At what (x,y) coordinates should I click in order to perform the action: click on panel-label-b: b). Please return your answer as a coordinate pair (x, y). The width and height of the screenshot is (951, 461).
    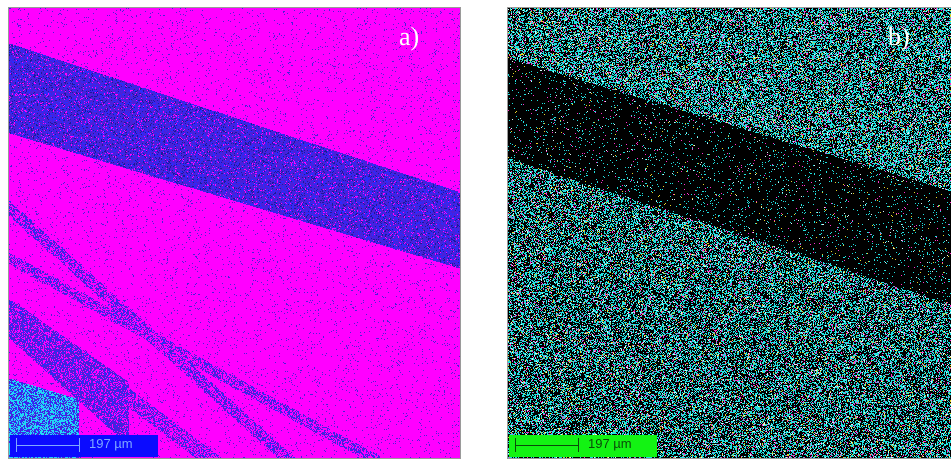
    Looking at the image, I should click on (899, 36).